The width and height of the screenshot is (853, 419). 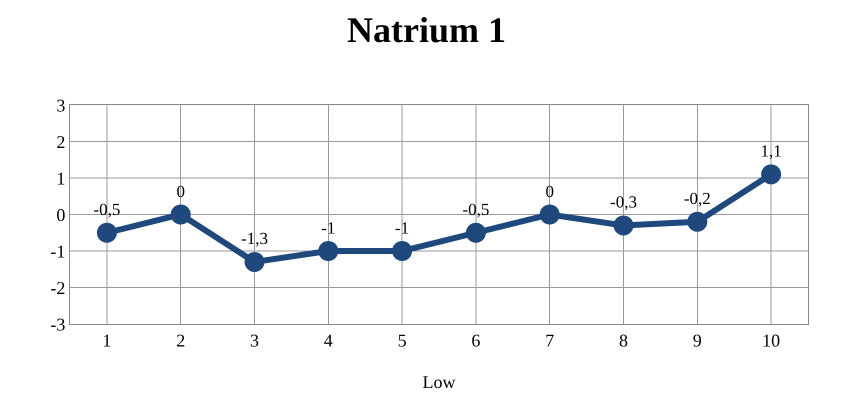 What do you see at coordinates (623, 202) in the screenshot?
I see `data-label: -0,3` at bounding box center [623, 202].